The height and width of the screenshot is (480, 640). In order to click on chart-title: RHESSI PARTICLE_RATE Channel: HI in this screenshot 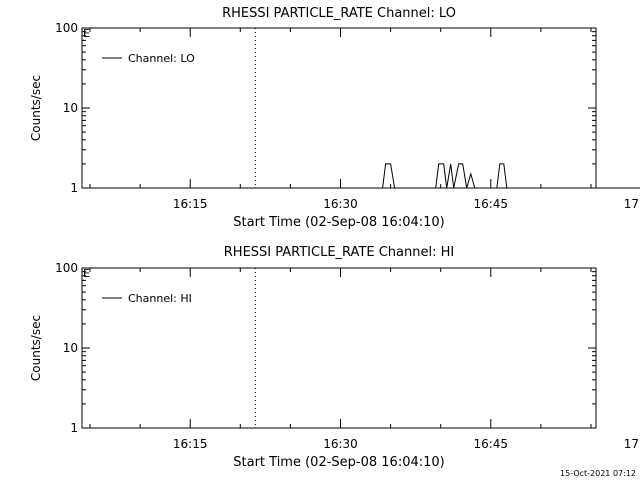, I will do `click(339, 252)`.